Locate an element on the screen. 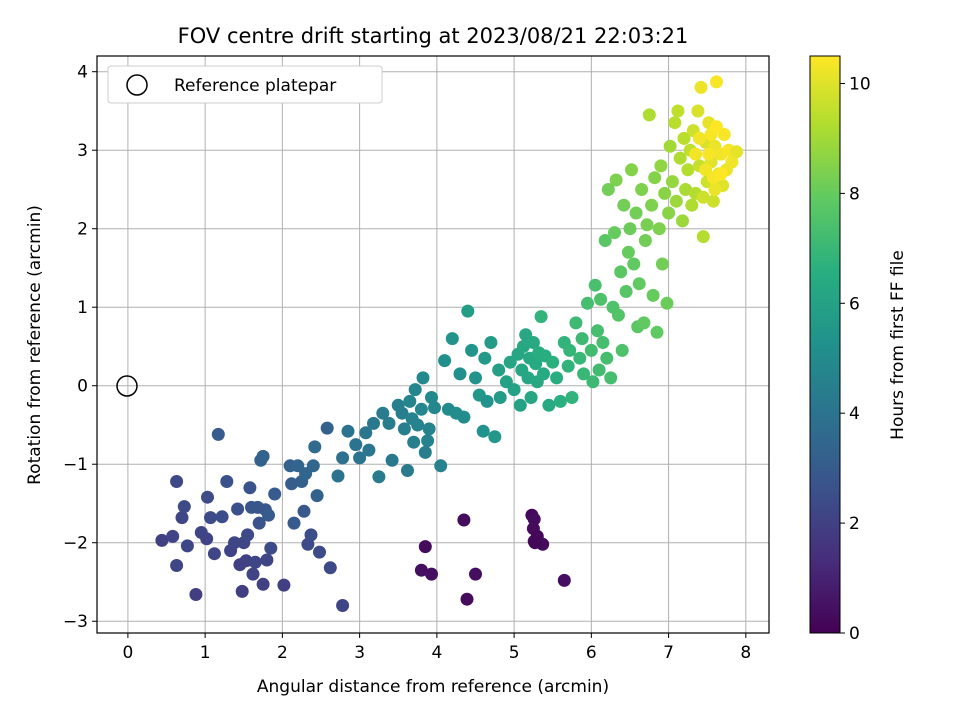 The width and height of the screenshot is (960, 720). y-tick-label: 1 is located at coordinates (82, 308).